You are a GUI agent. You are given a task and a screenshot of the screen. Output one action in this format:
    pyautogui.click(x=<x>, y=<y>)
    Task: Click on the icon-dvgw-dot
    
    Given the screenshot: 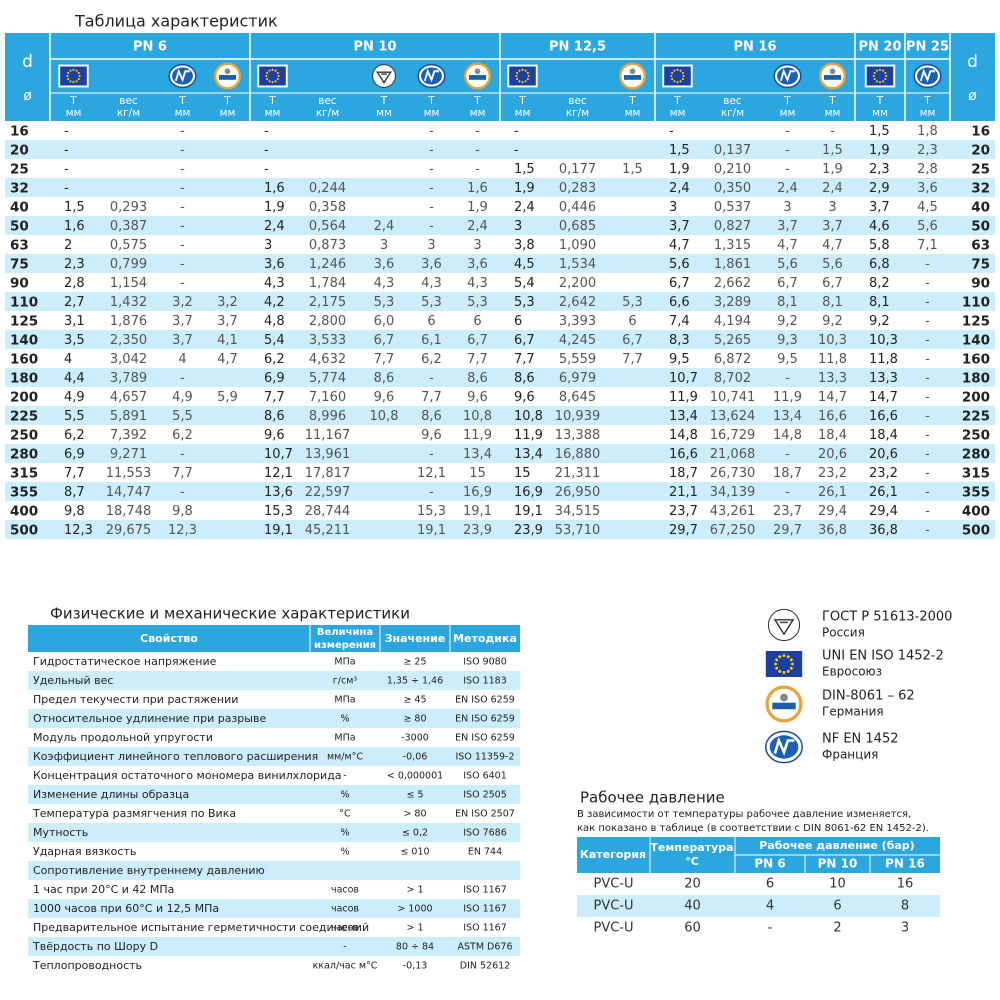 What is the action you would take?
    pyautogui.click(x=784, y=697)
    